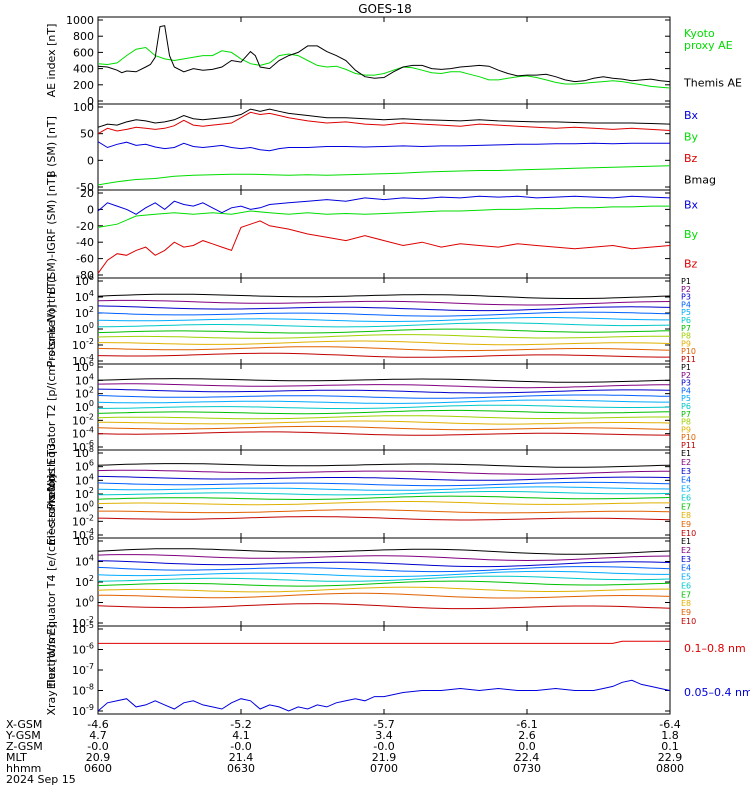  What do you see at coordinates (527, 768) in the screenshot?
I see `axis-row-value: 0730` at bounding box center [527, 768].